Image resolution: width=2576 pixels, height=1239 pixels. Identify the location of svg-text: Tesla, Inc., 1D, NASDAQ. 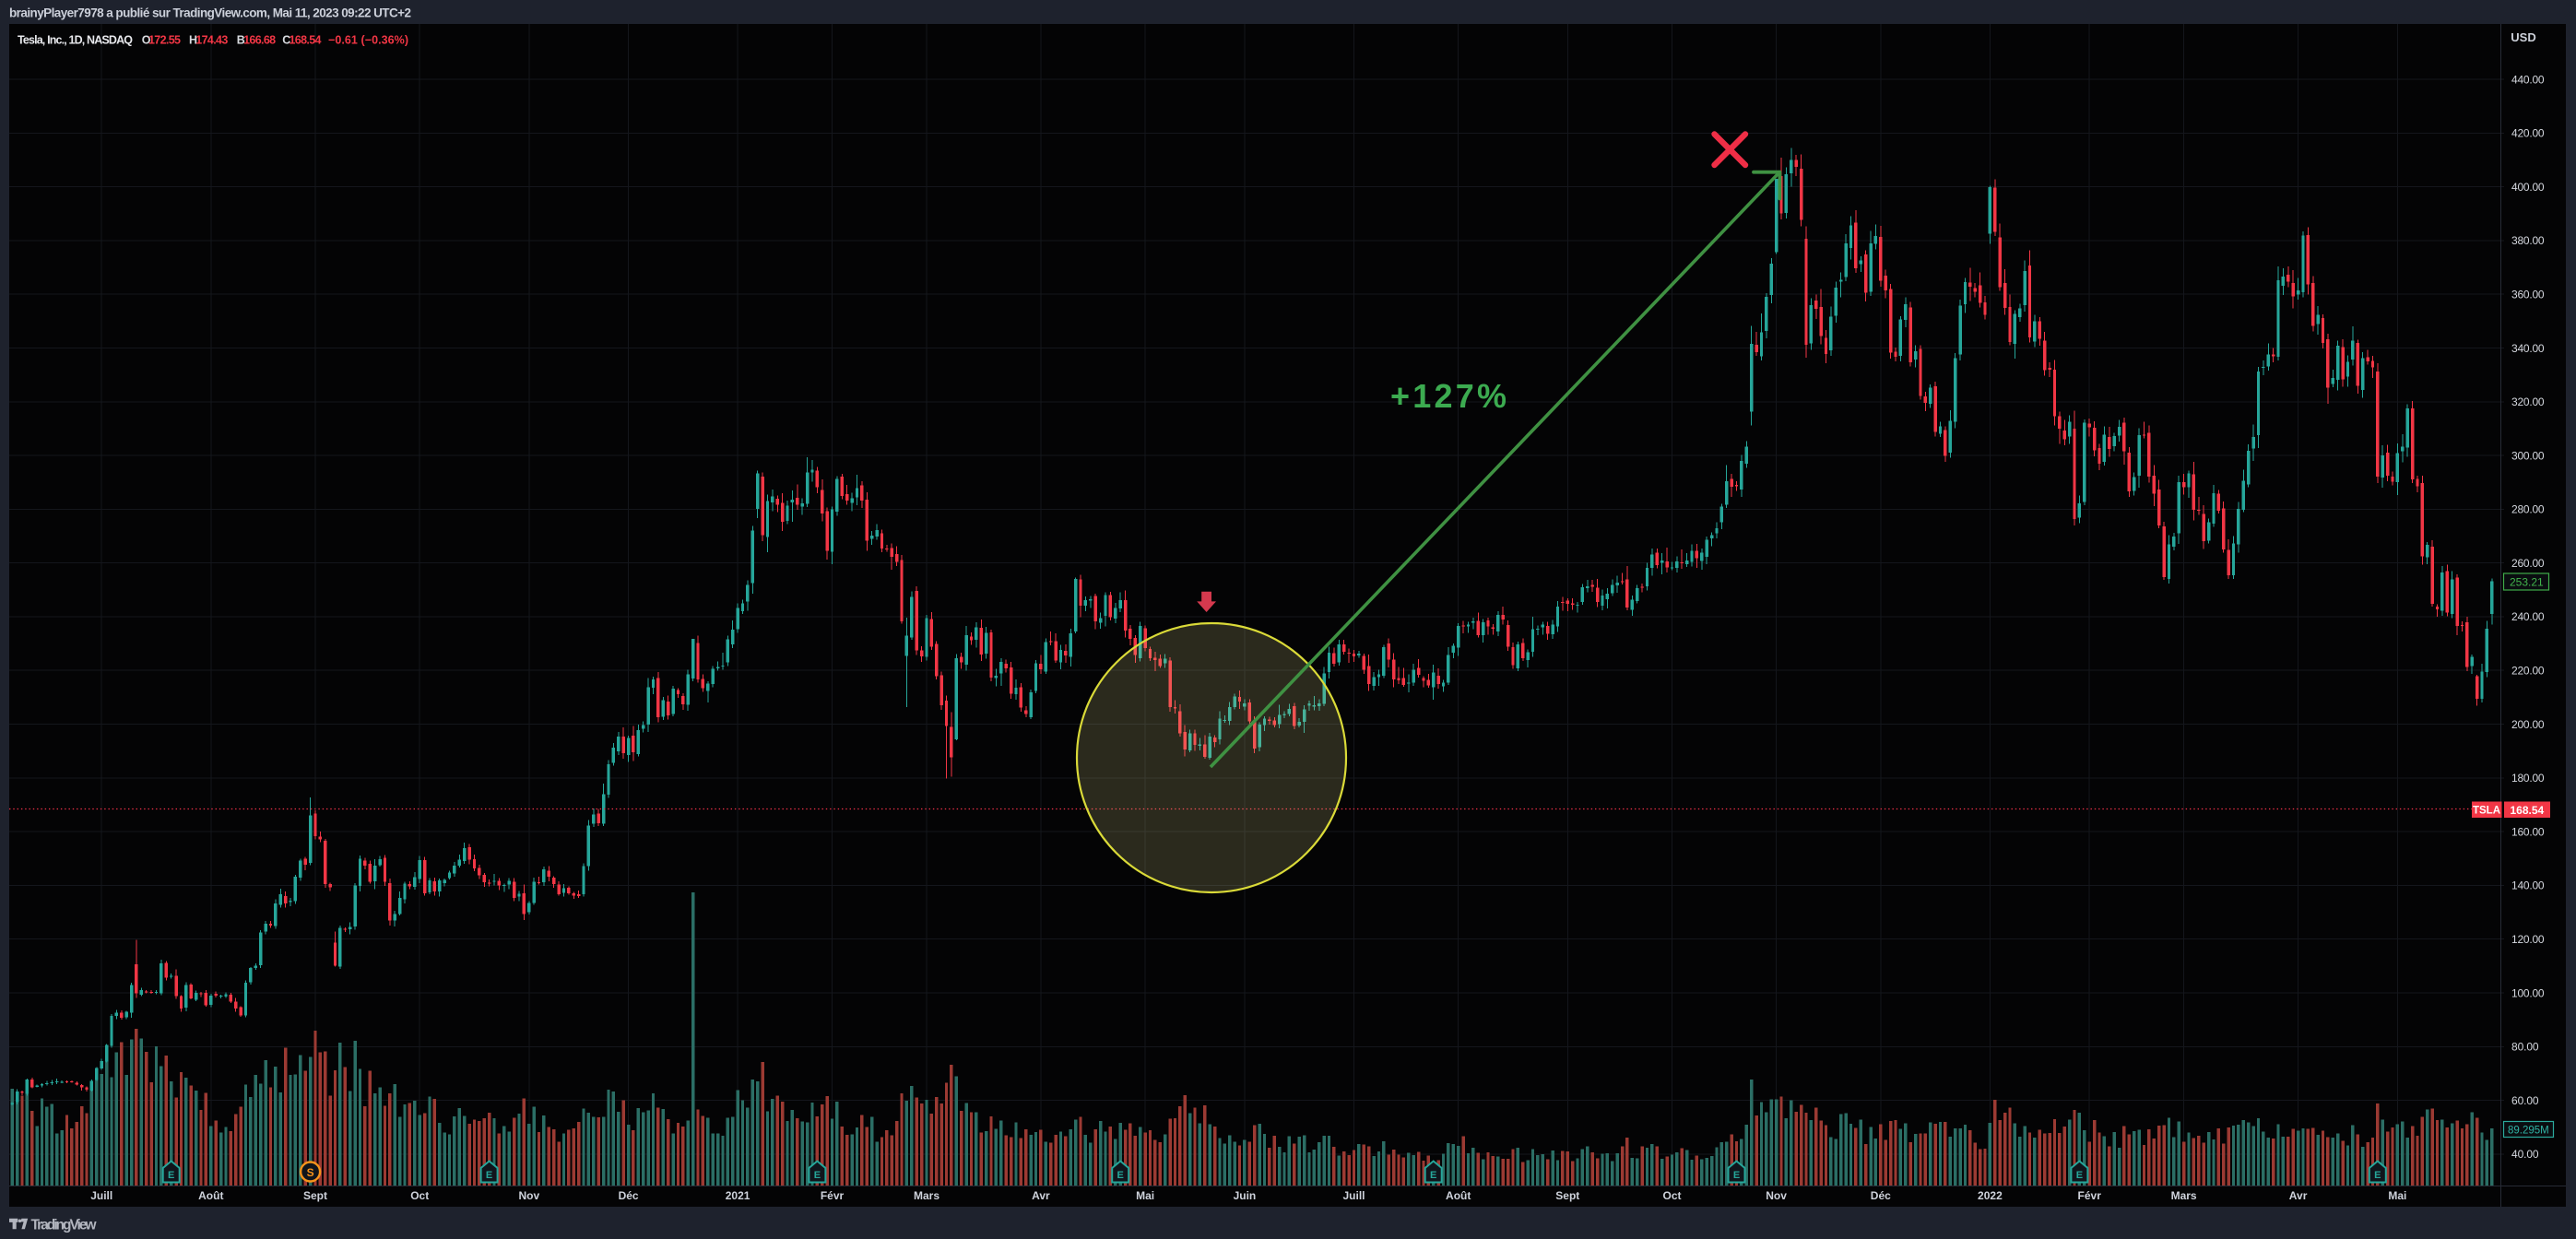
(75, 40).